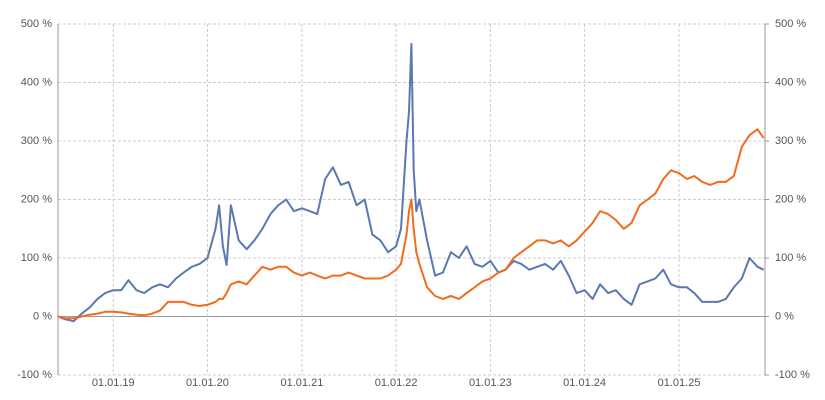  Describe the element at coordinates (207, 383) in the screenshot. I see `x-tick-label: 01.01.20` at that location.